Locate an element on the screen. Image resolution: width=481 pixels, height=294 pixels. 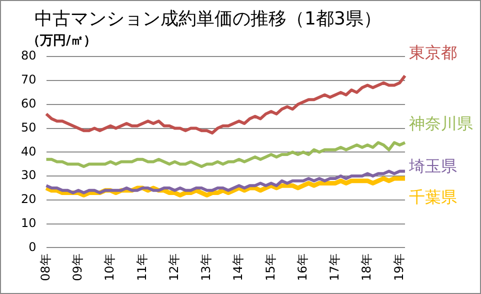
y-tick-label: 10 is located at coordinates (28, 223).